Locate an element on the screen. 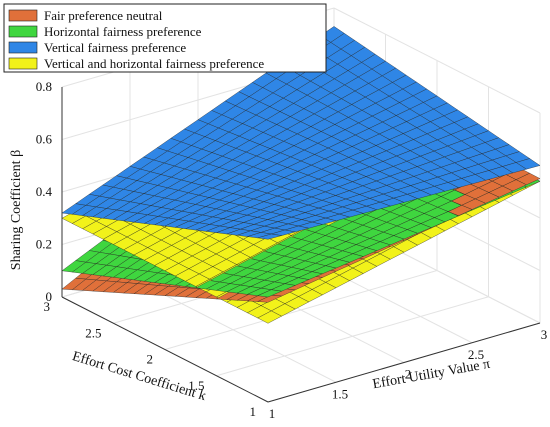 The image size is (550, 427). y-tick-label: 1 is located at coordinates (253, 411).